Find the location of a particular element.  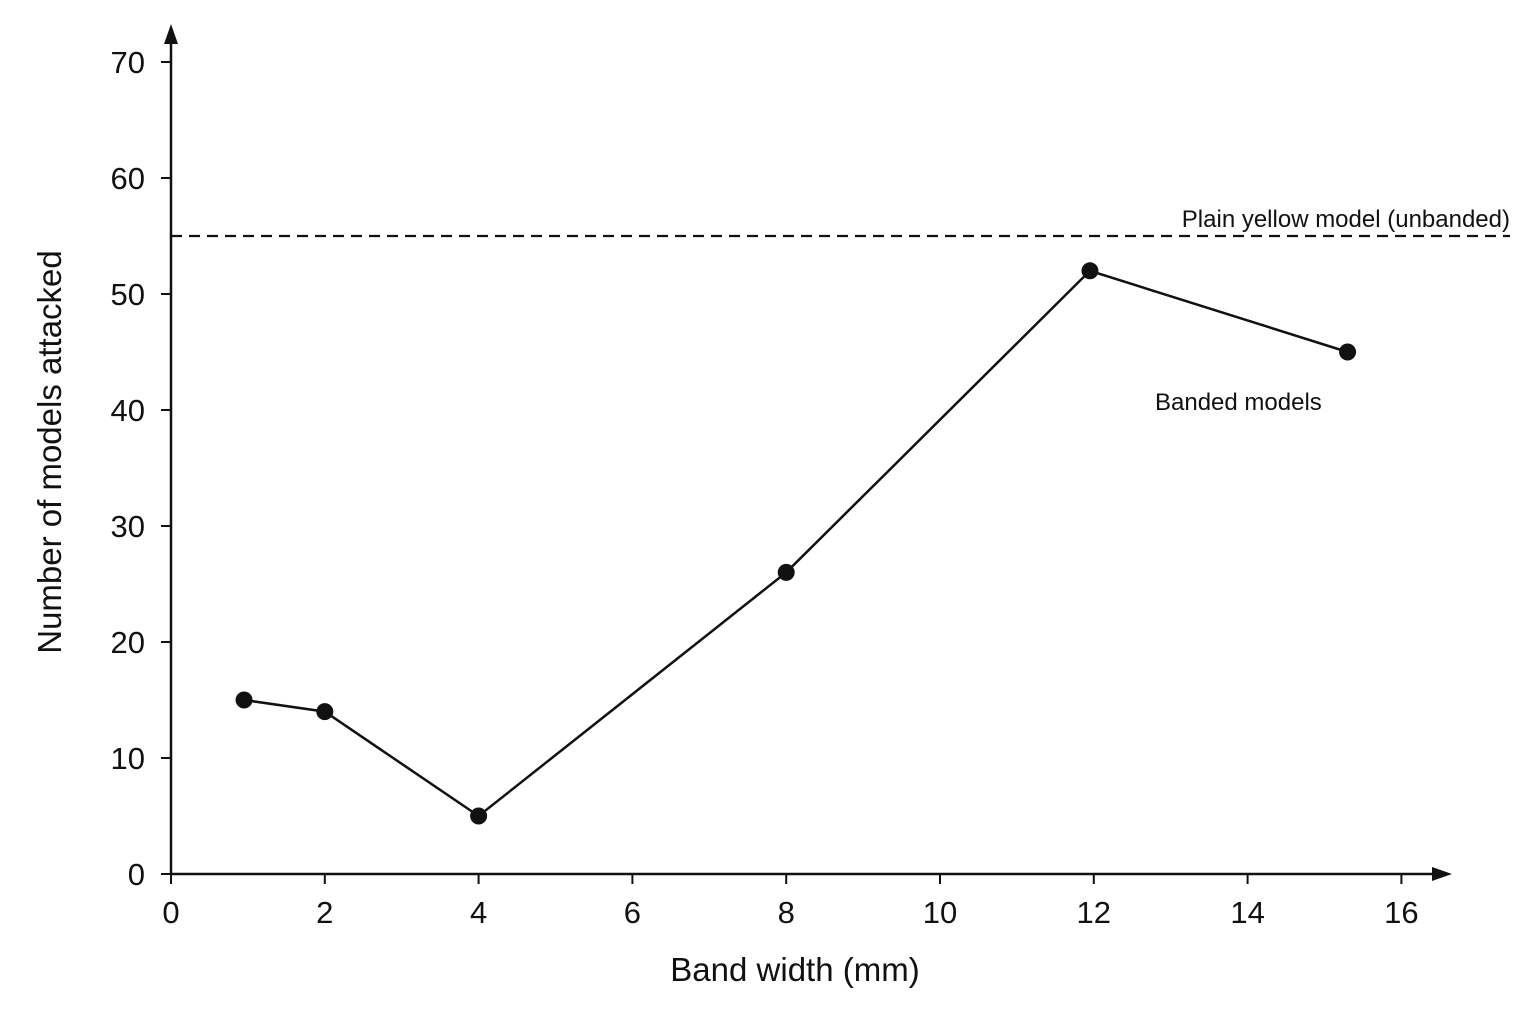

x-axis-title: Band width (mm) is located at coordinates (794, 969).